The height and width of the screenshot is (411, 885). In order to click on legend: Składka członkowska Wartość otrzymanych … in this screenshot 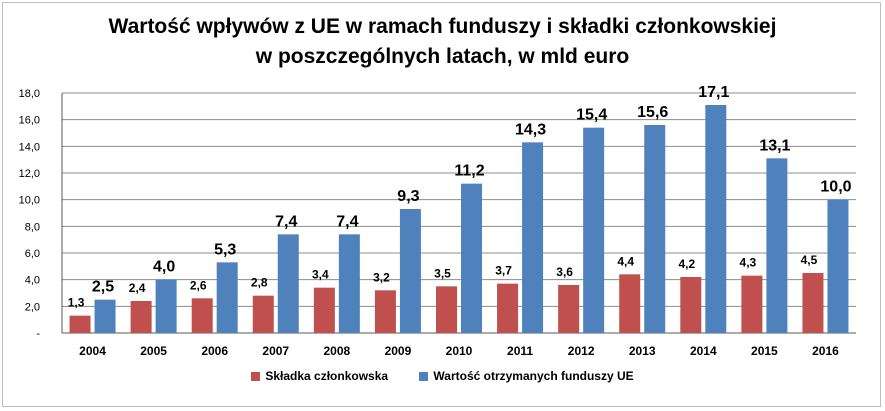, I will do `click(442, 376)`.